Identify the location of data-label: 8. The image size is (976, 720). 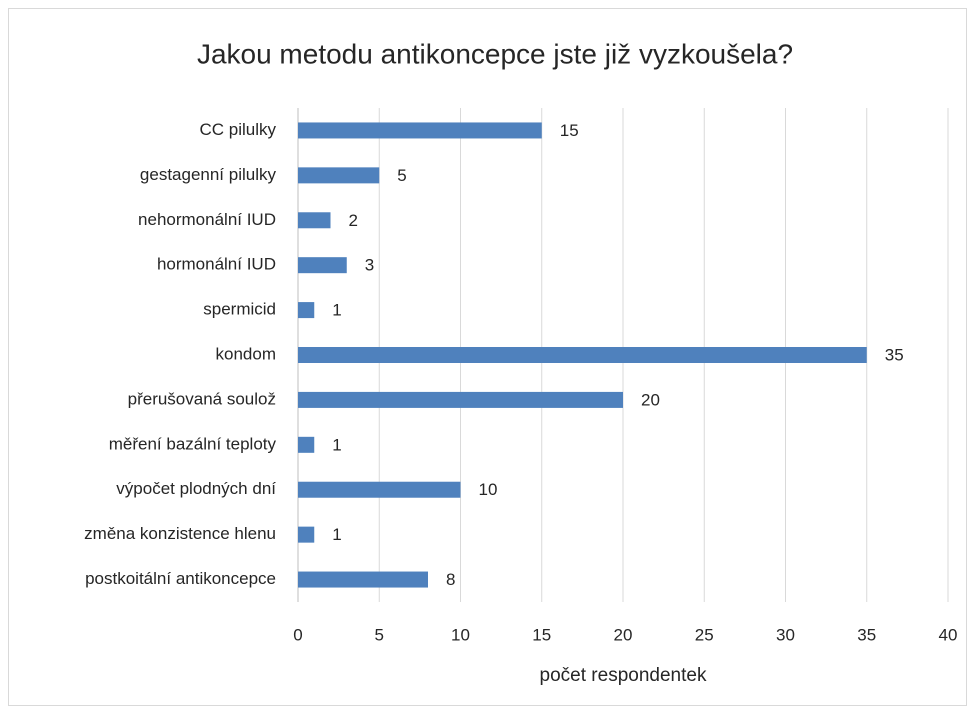
(450, 579).